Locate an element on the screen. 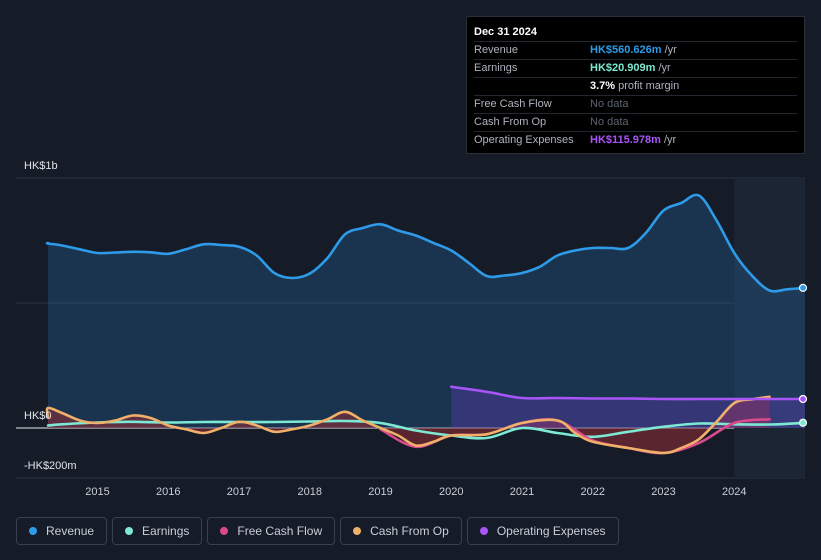  tooltip-row-label: Revenue is located at coordinates (496, 50).